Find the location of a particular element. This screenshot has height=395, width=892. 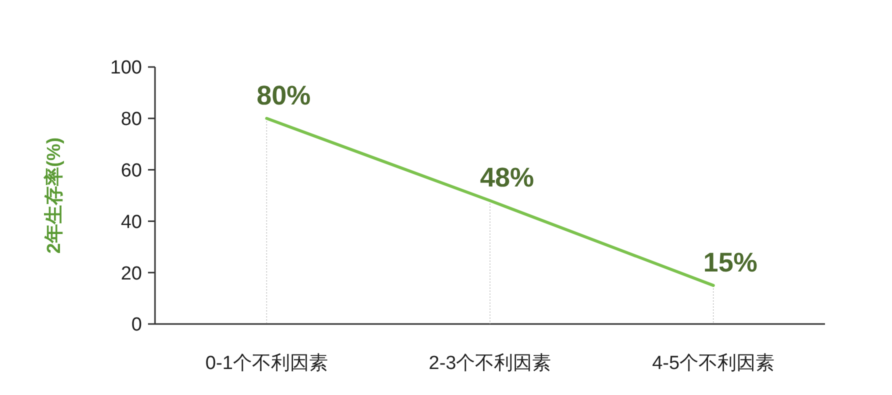

data-label: 48% is located at coordinates (507, 177).